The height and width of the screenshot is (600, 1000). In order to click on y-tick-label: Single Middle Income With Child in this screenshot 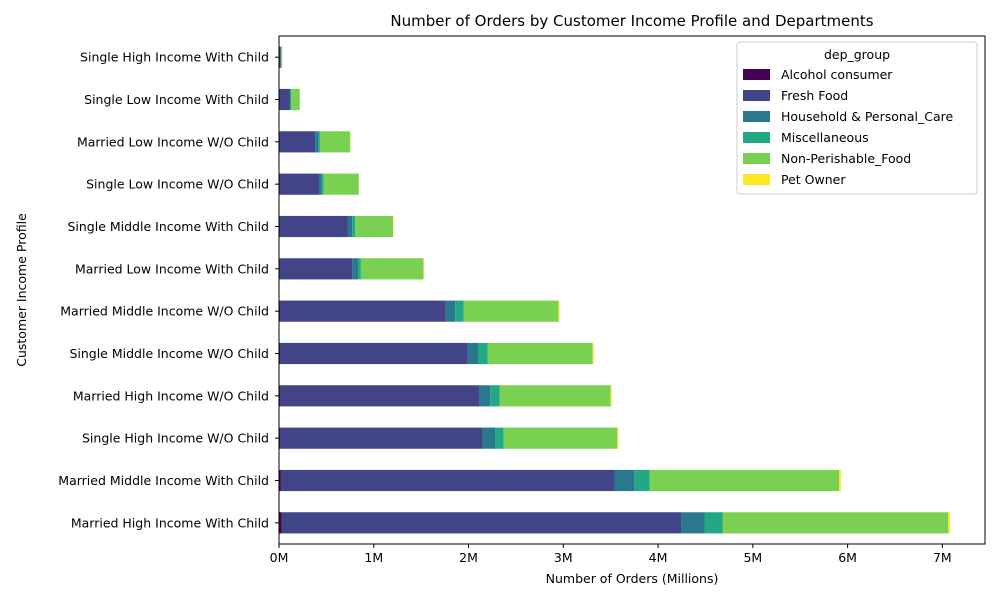, I will do `click(168, 226)`.